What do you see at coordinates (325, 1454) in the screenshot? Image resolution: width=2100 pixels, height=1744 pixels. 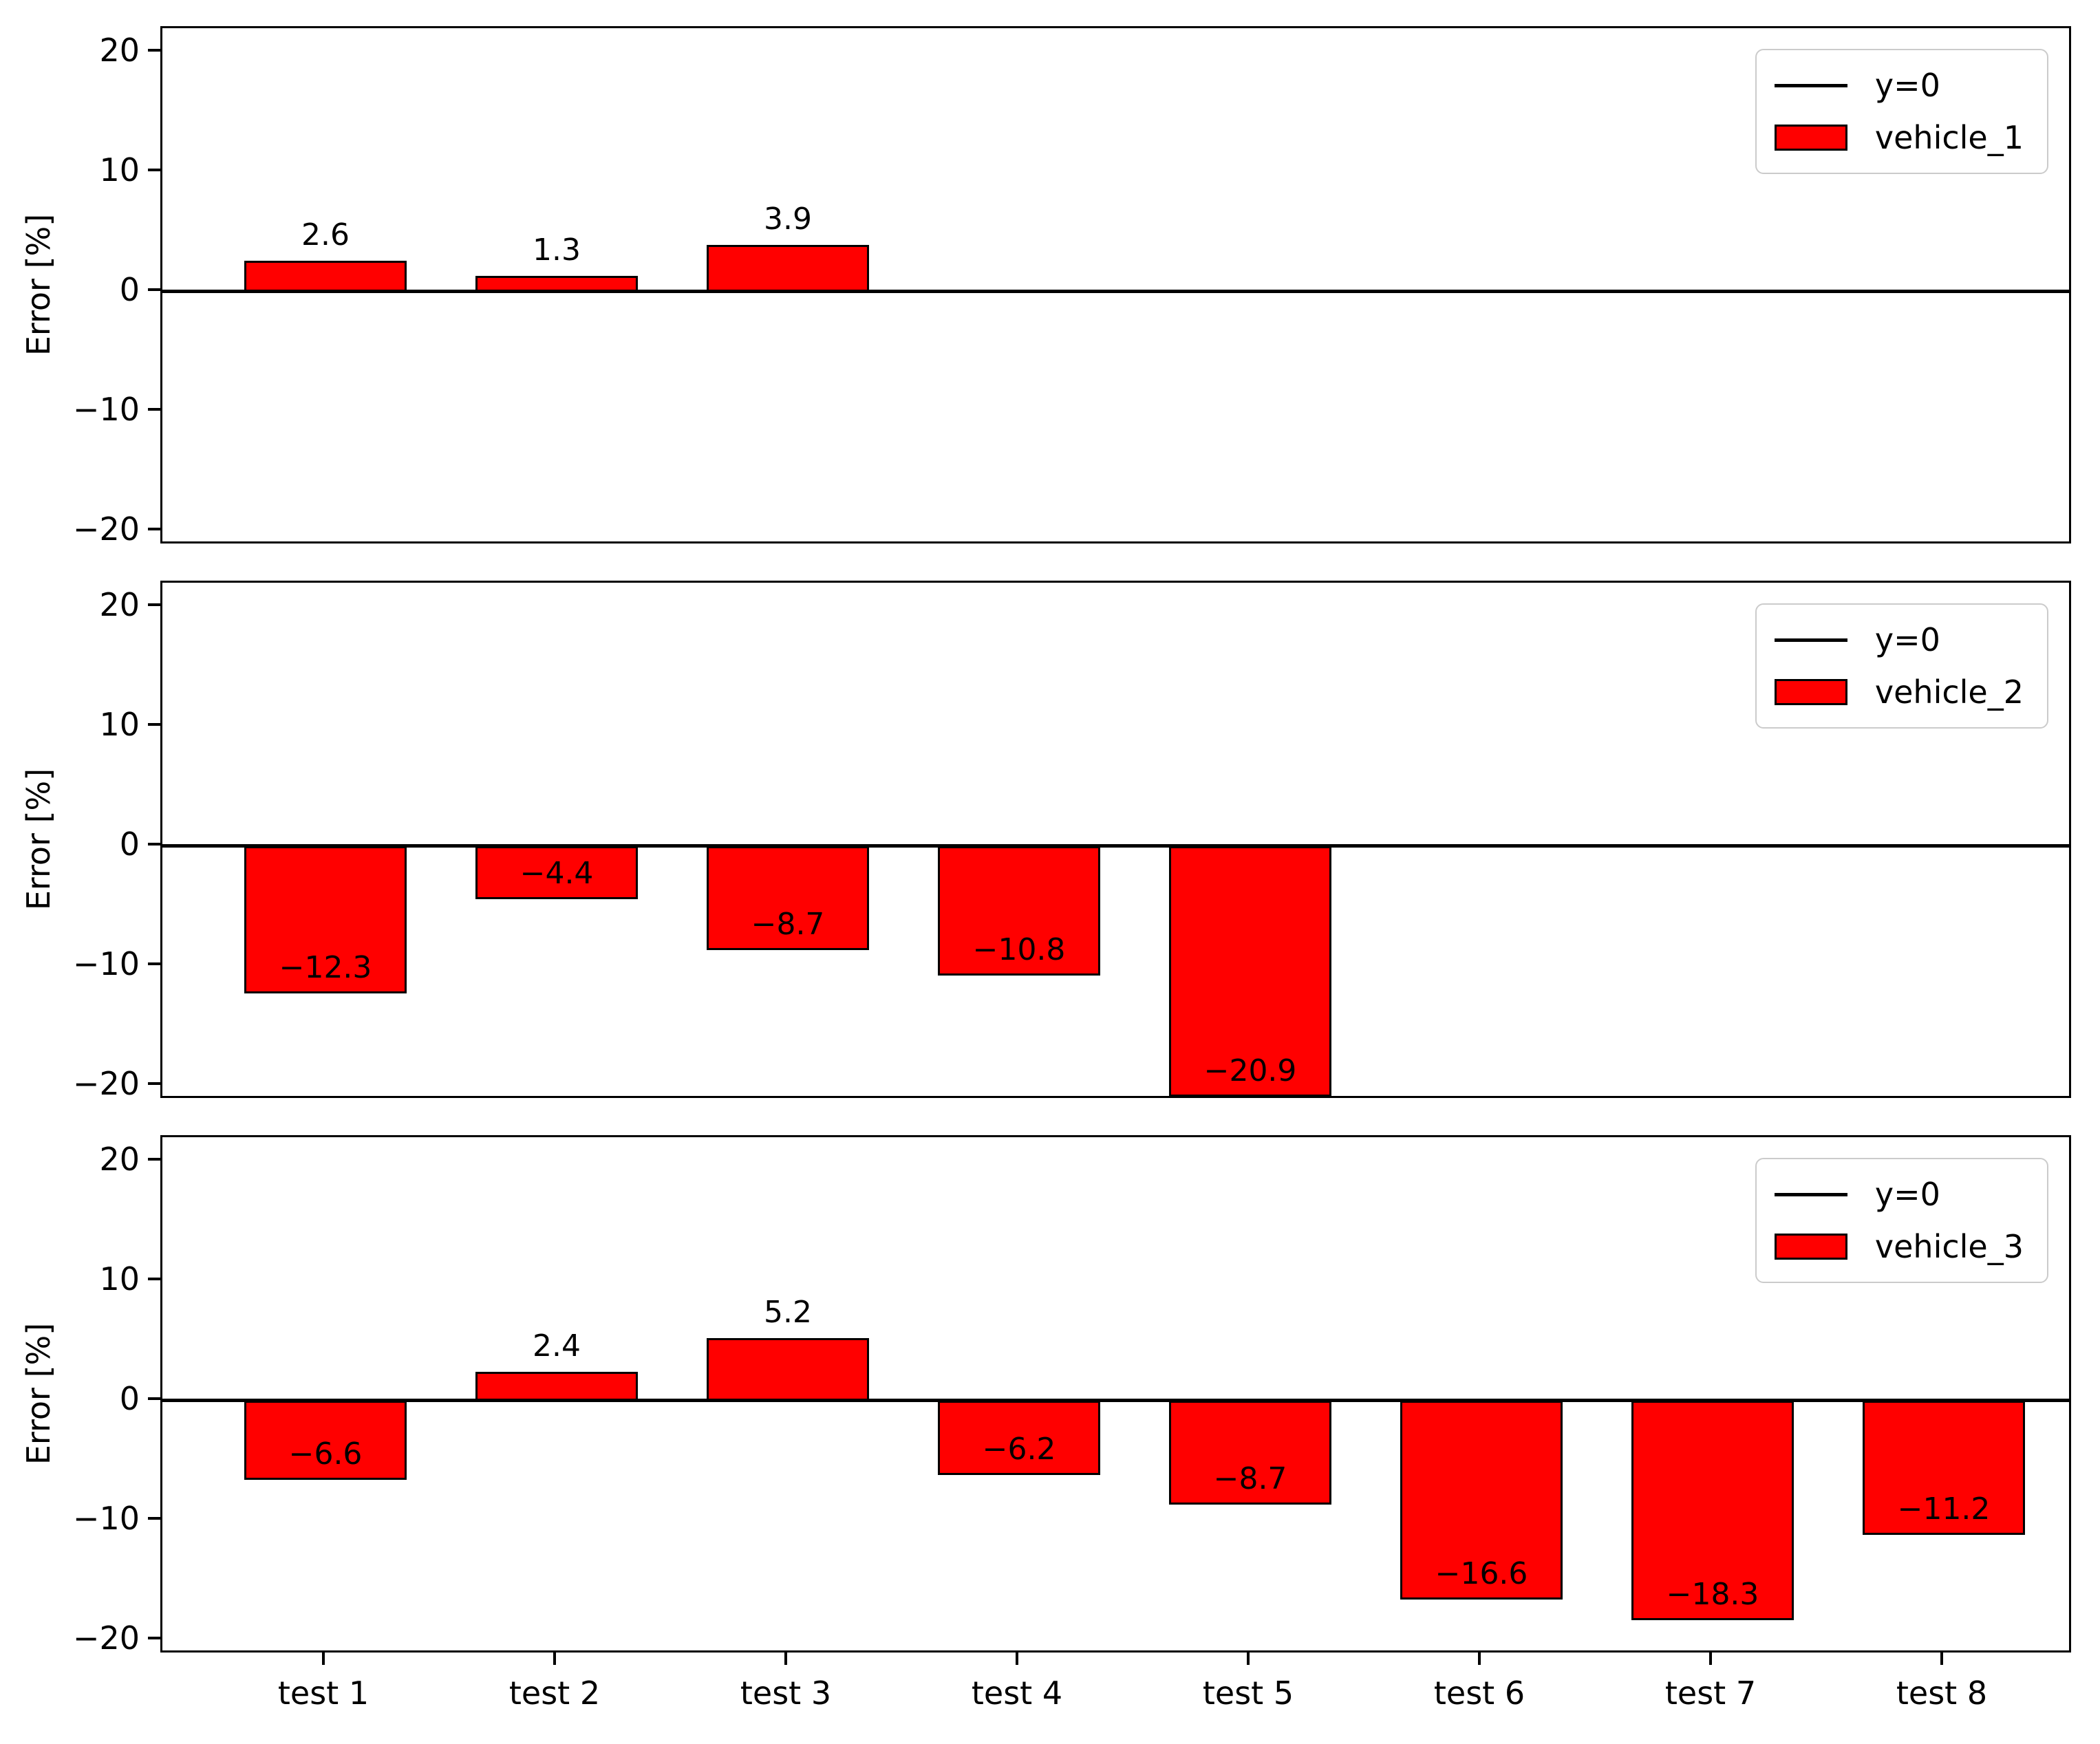 I see `bar-value-label: −6.6` at bounding box center [325, 1454].